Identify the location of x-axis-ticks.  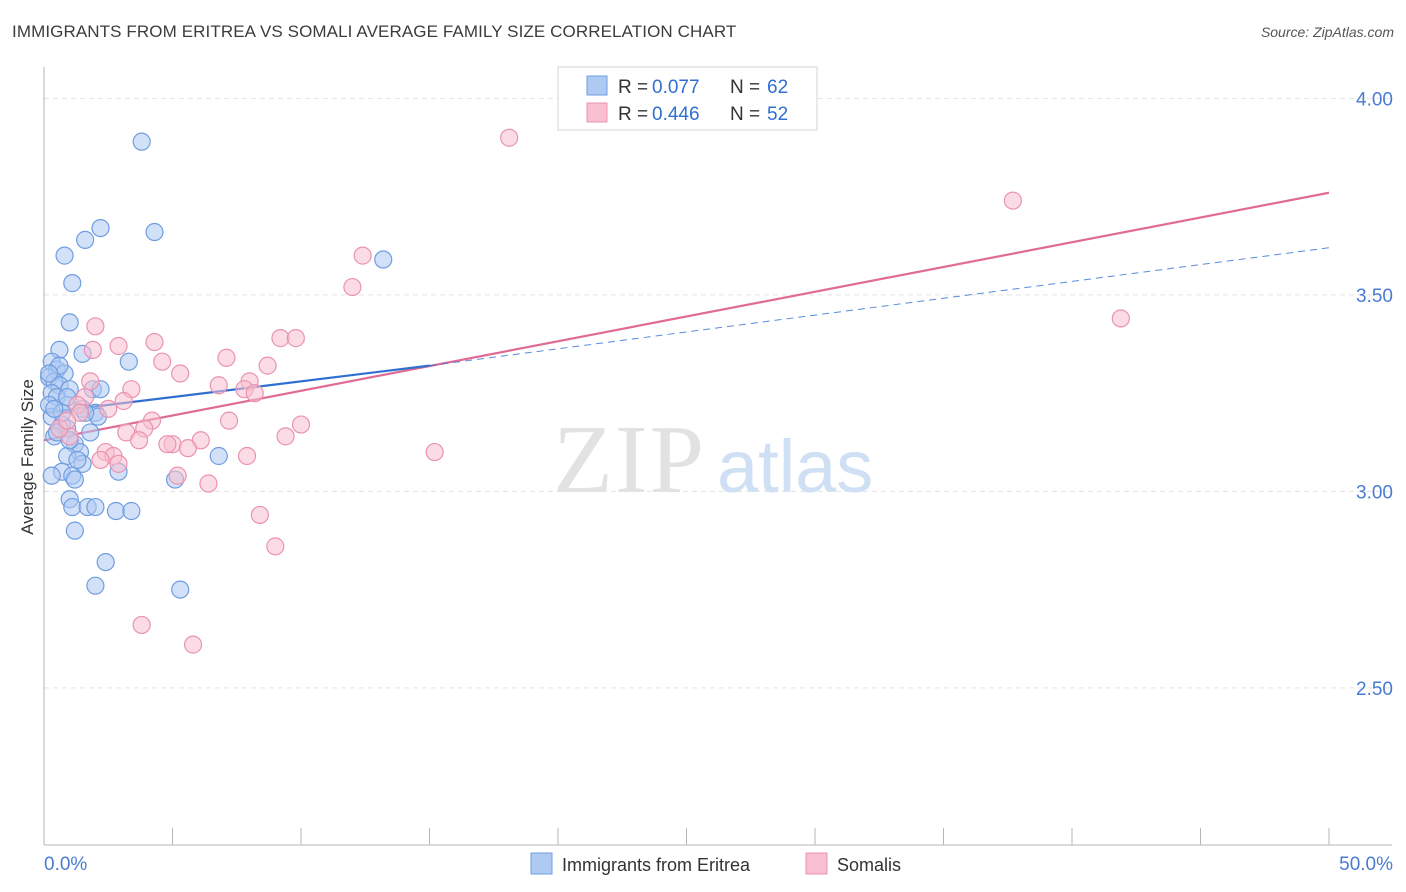
(686, 836).